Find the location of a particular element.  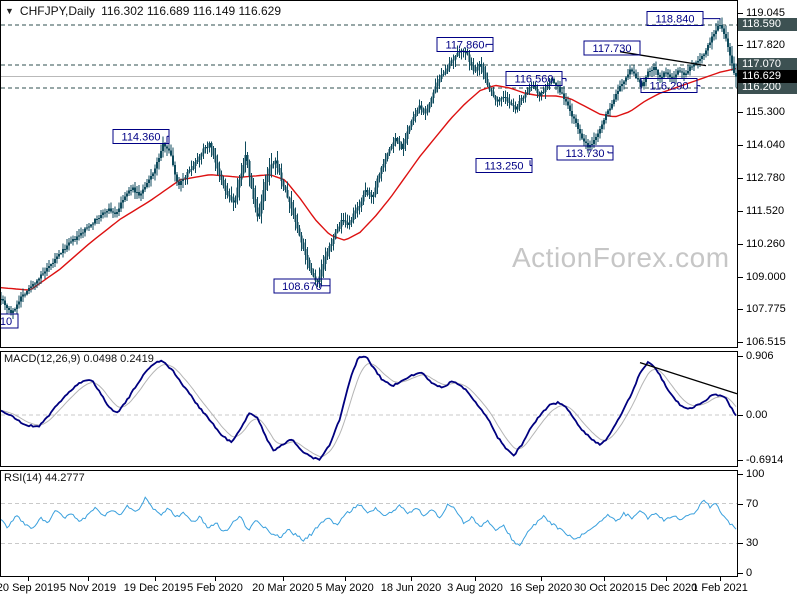

rsi-axis-label: 30 is located at coordinates (752, 543).